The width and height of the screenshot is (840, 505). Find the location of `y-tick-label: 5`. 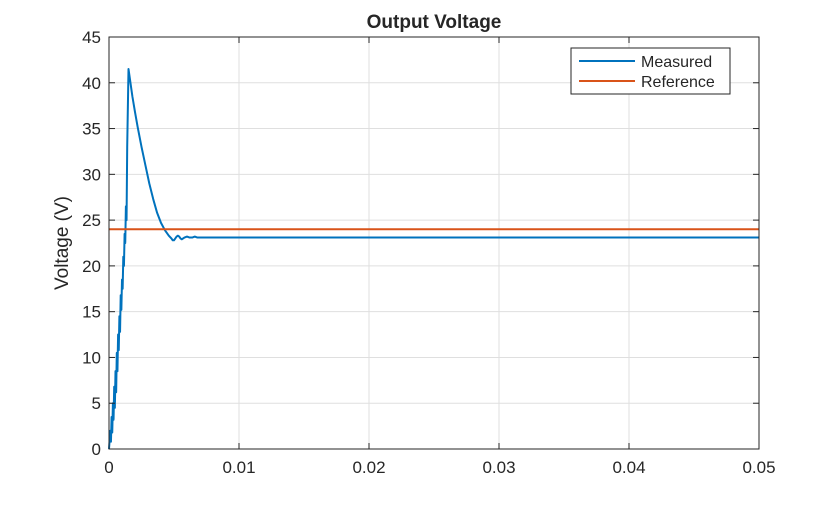

y-tick-label: 5 is located at coordinates (96, 403).